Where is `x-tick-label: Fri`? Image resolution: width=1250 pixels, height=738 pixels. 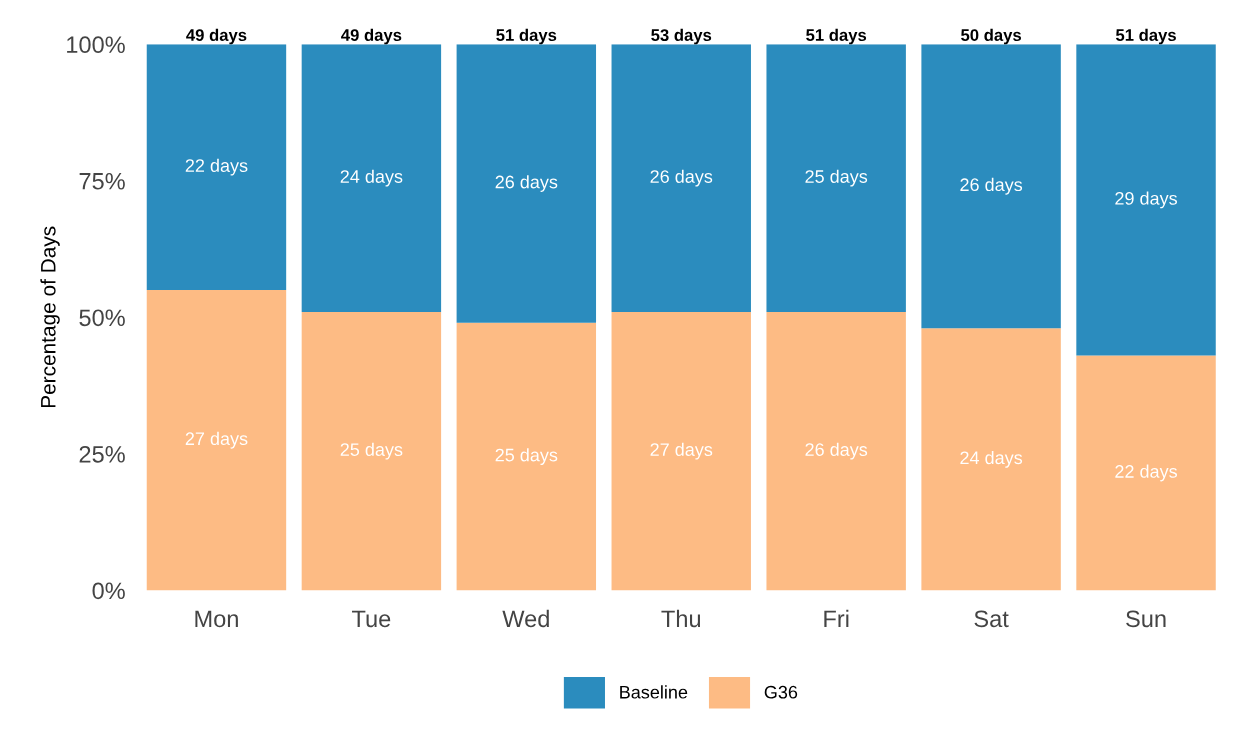
x-tick-label: Fri is located at coordinates (836, 618).